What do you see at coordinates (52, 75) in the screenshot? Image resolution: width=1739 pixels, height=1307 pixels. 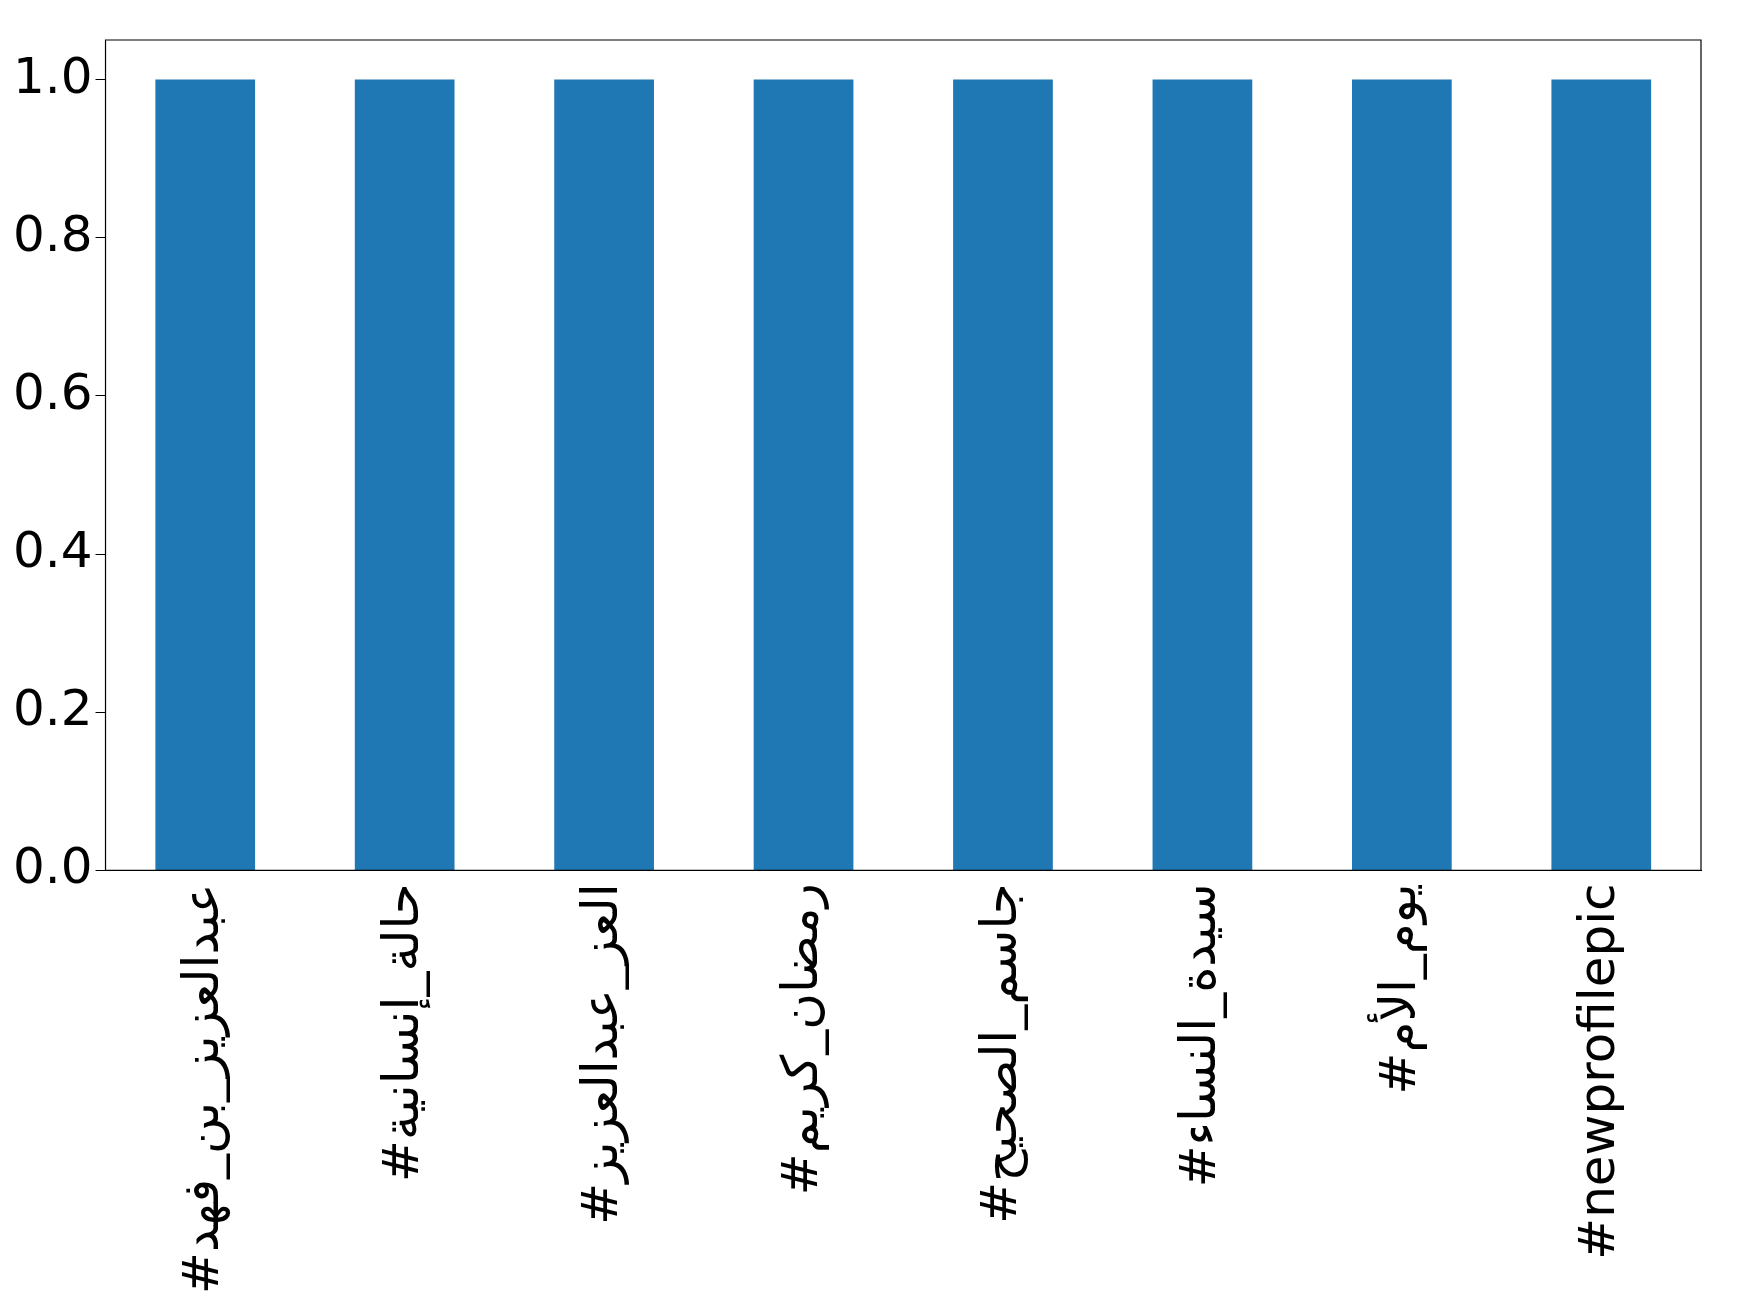 I see `y-tick-label: 1.0` at bounding box center [52, 75].